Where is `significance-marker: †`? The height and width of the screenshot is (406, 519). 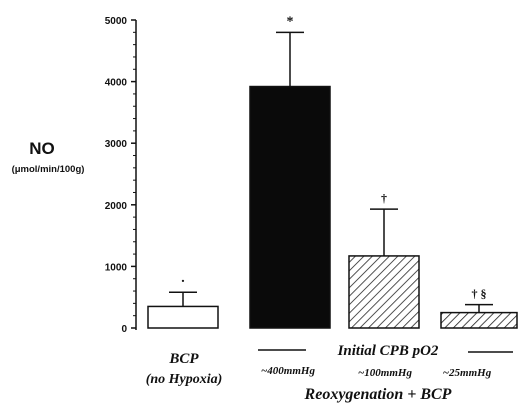
significance-marker: † is located at coordinates (384, 198).